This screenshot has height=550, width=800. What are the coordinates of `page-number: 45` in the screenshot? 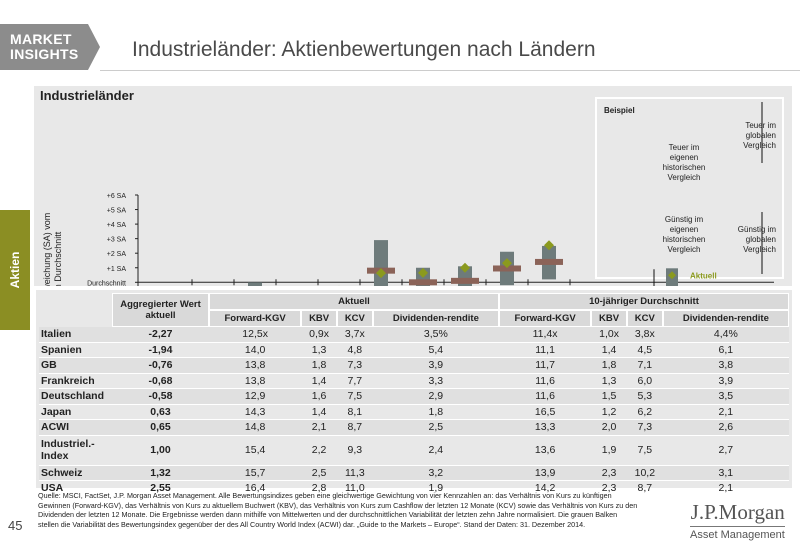 It's located at (15, 525).